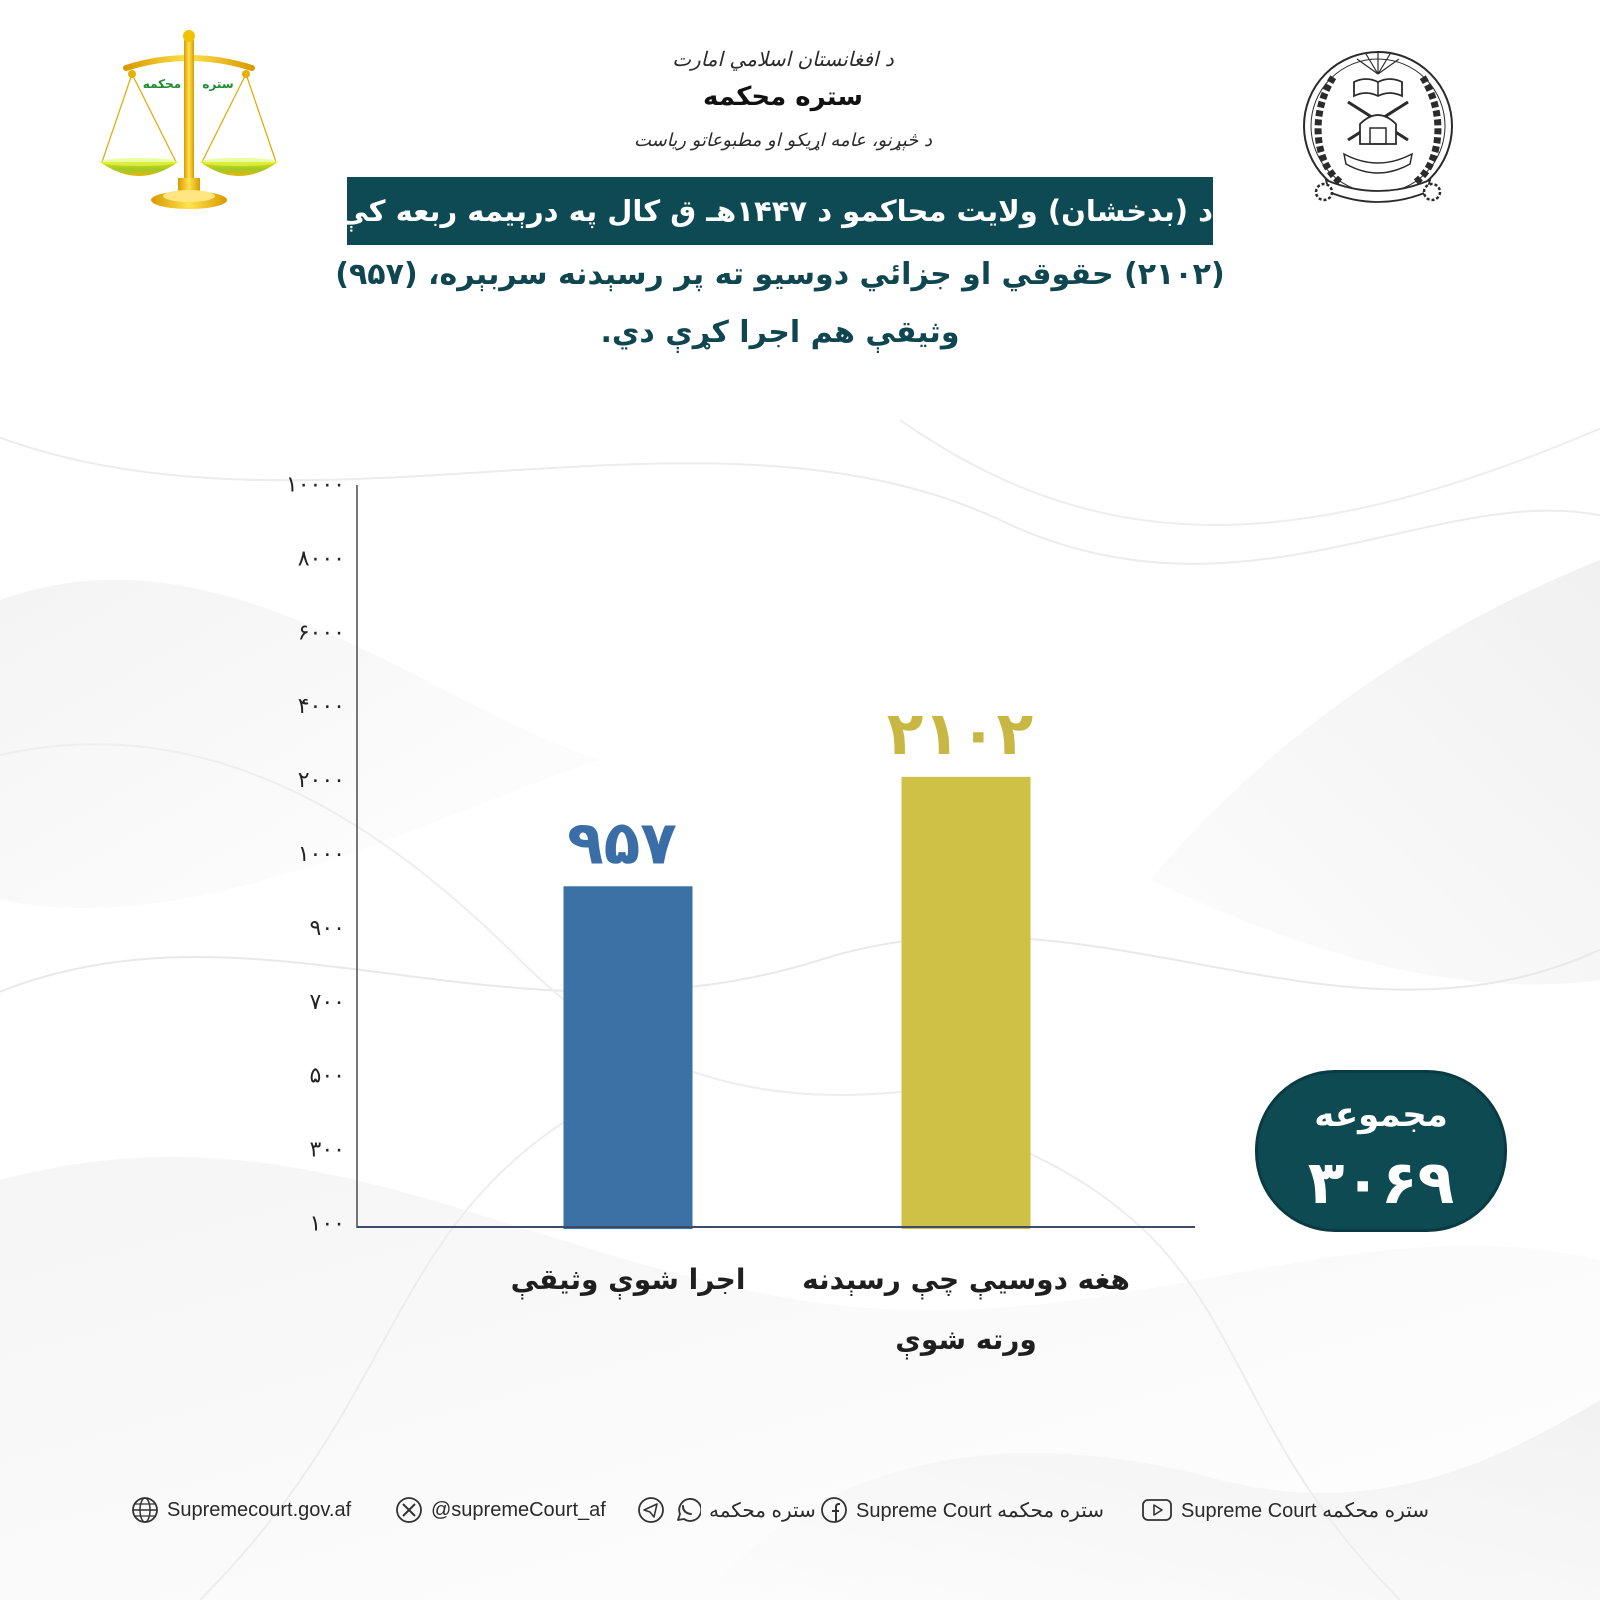  Describe the element at coordinates (980, 1510) in the screenshot. I see `footer-facebook-text: Supreme Court ستره محکمه` at that location.